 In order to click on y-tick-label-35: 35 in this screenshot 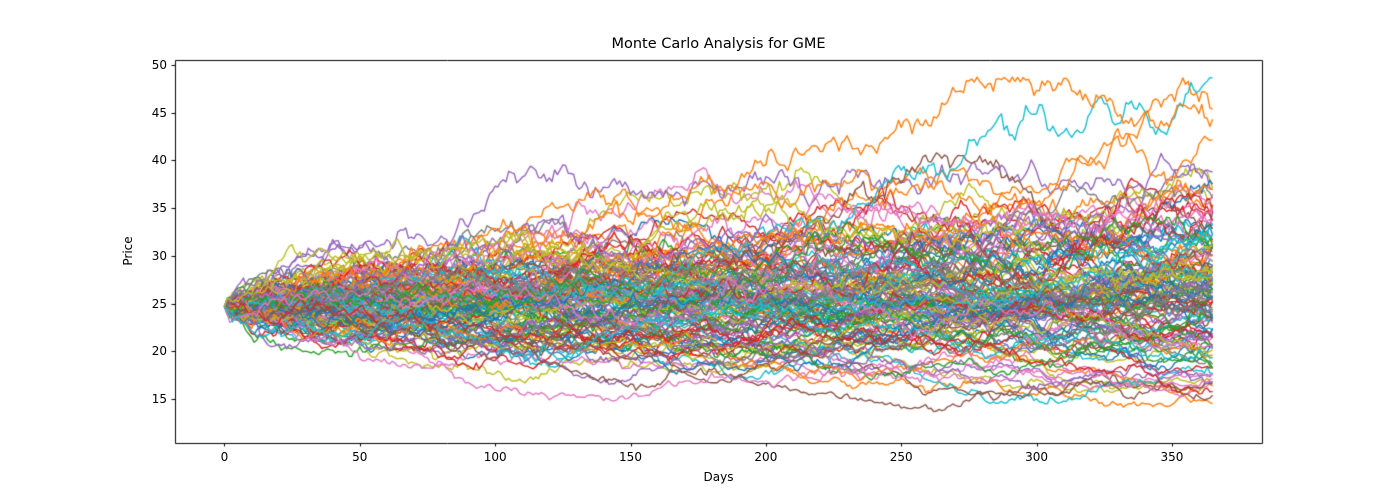, I will do `click(159, 208)`.